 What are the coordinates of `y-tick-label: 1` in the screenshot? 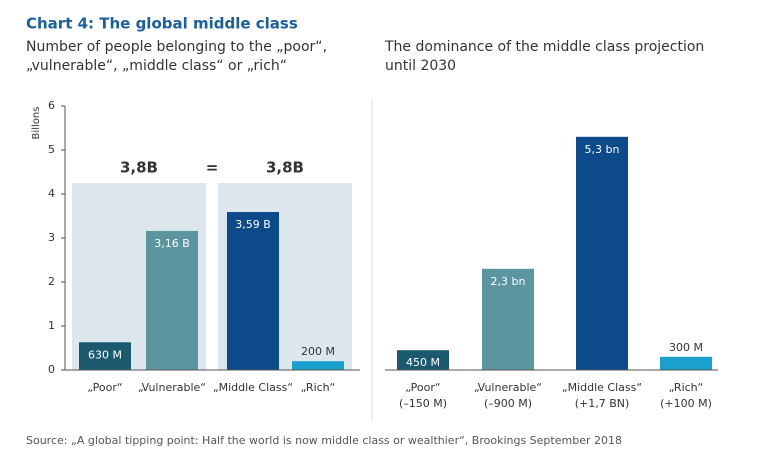 It's located at (51, 325).